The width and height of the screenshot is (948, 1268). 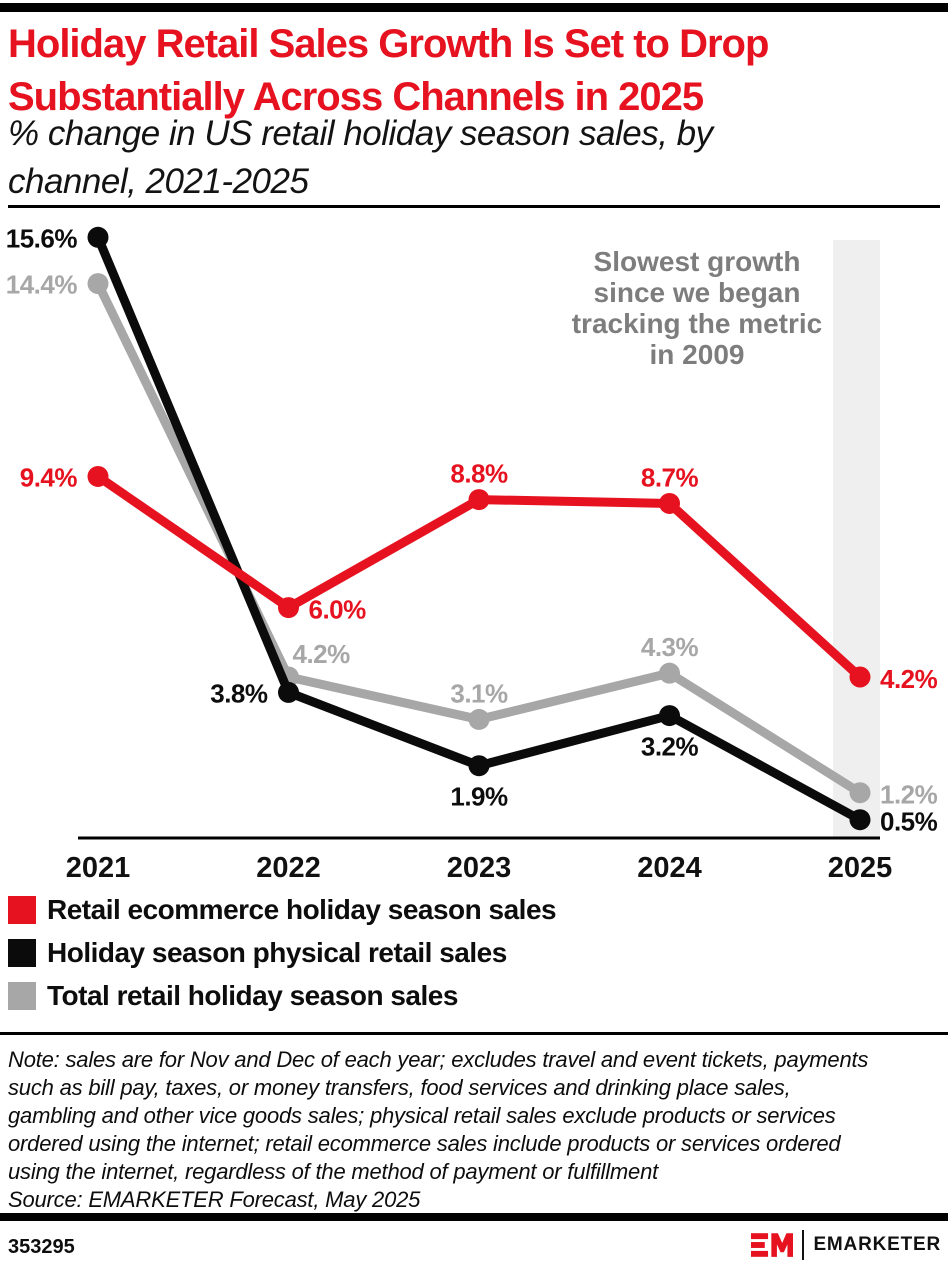 What do you see at coordinates (42, 285) in the screenshot?
I see `data-label: 14.4%` at bounding box center [42, 285].